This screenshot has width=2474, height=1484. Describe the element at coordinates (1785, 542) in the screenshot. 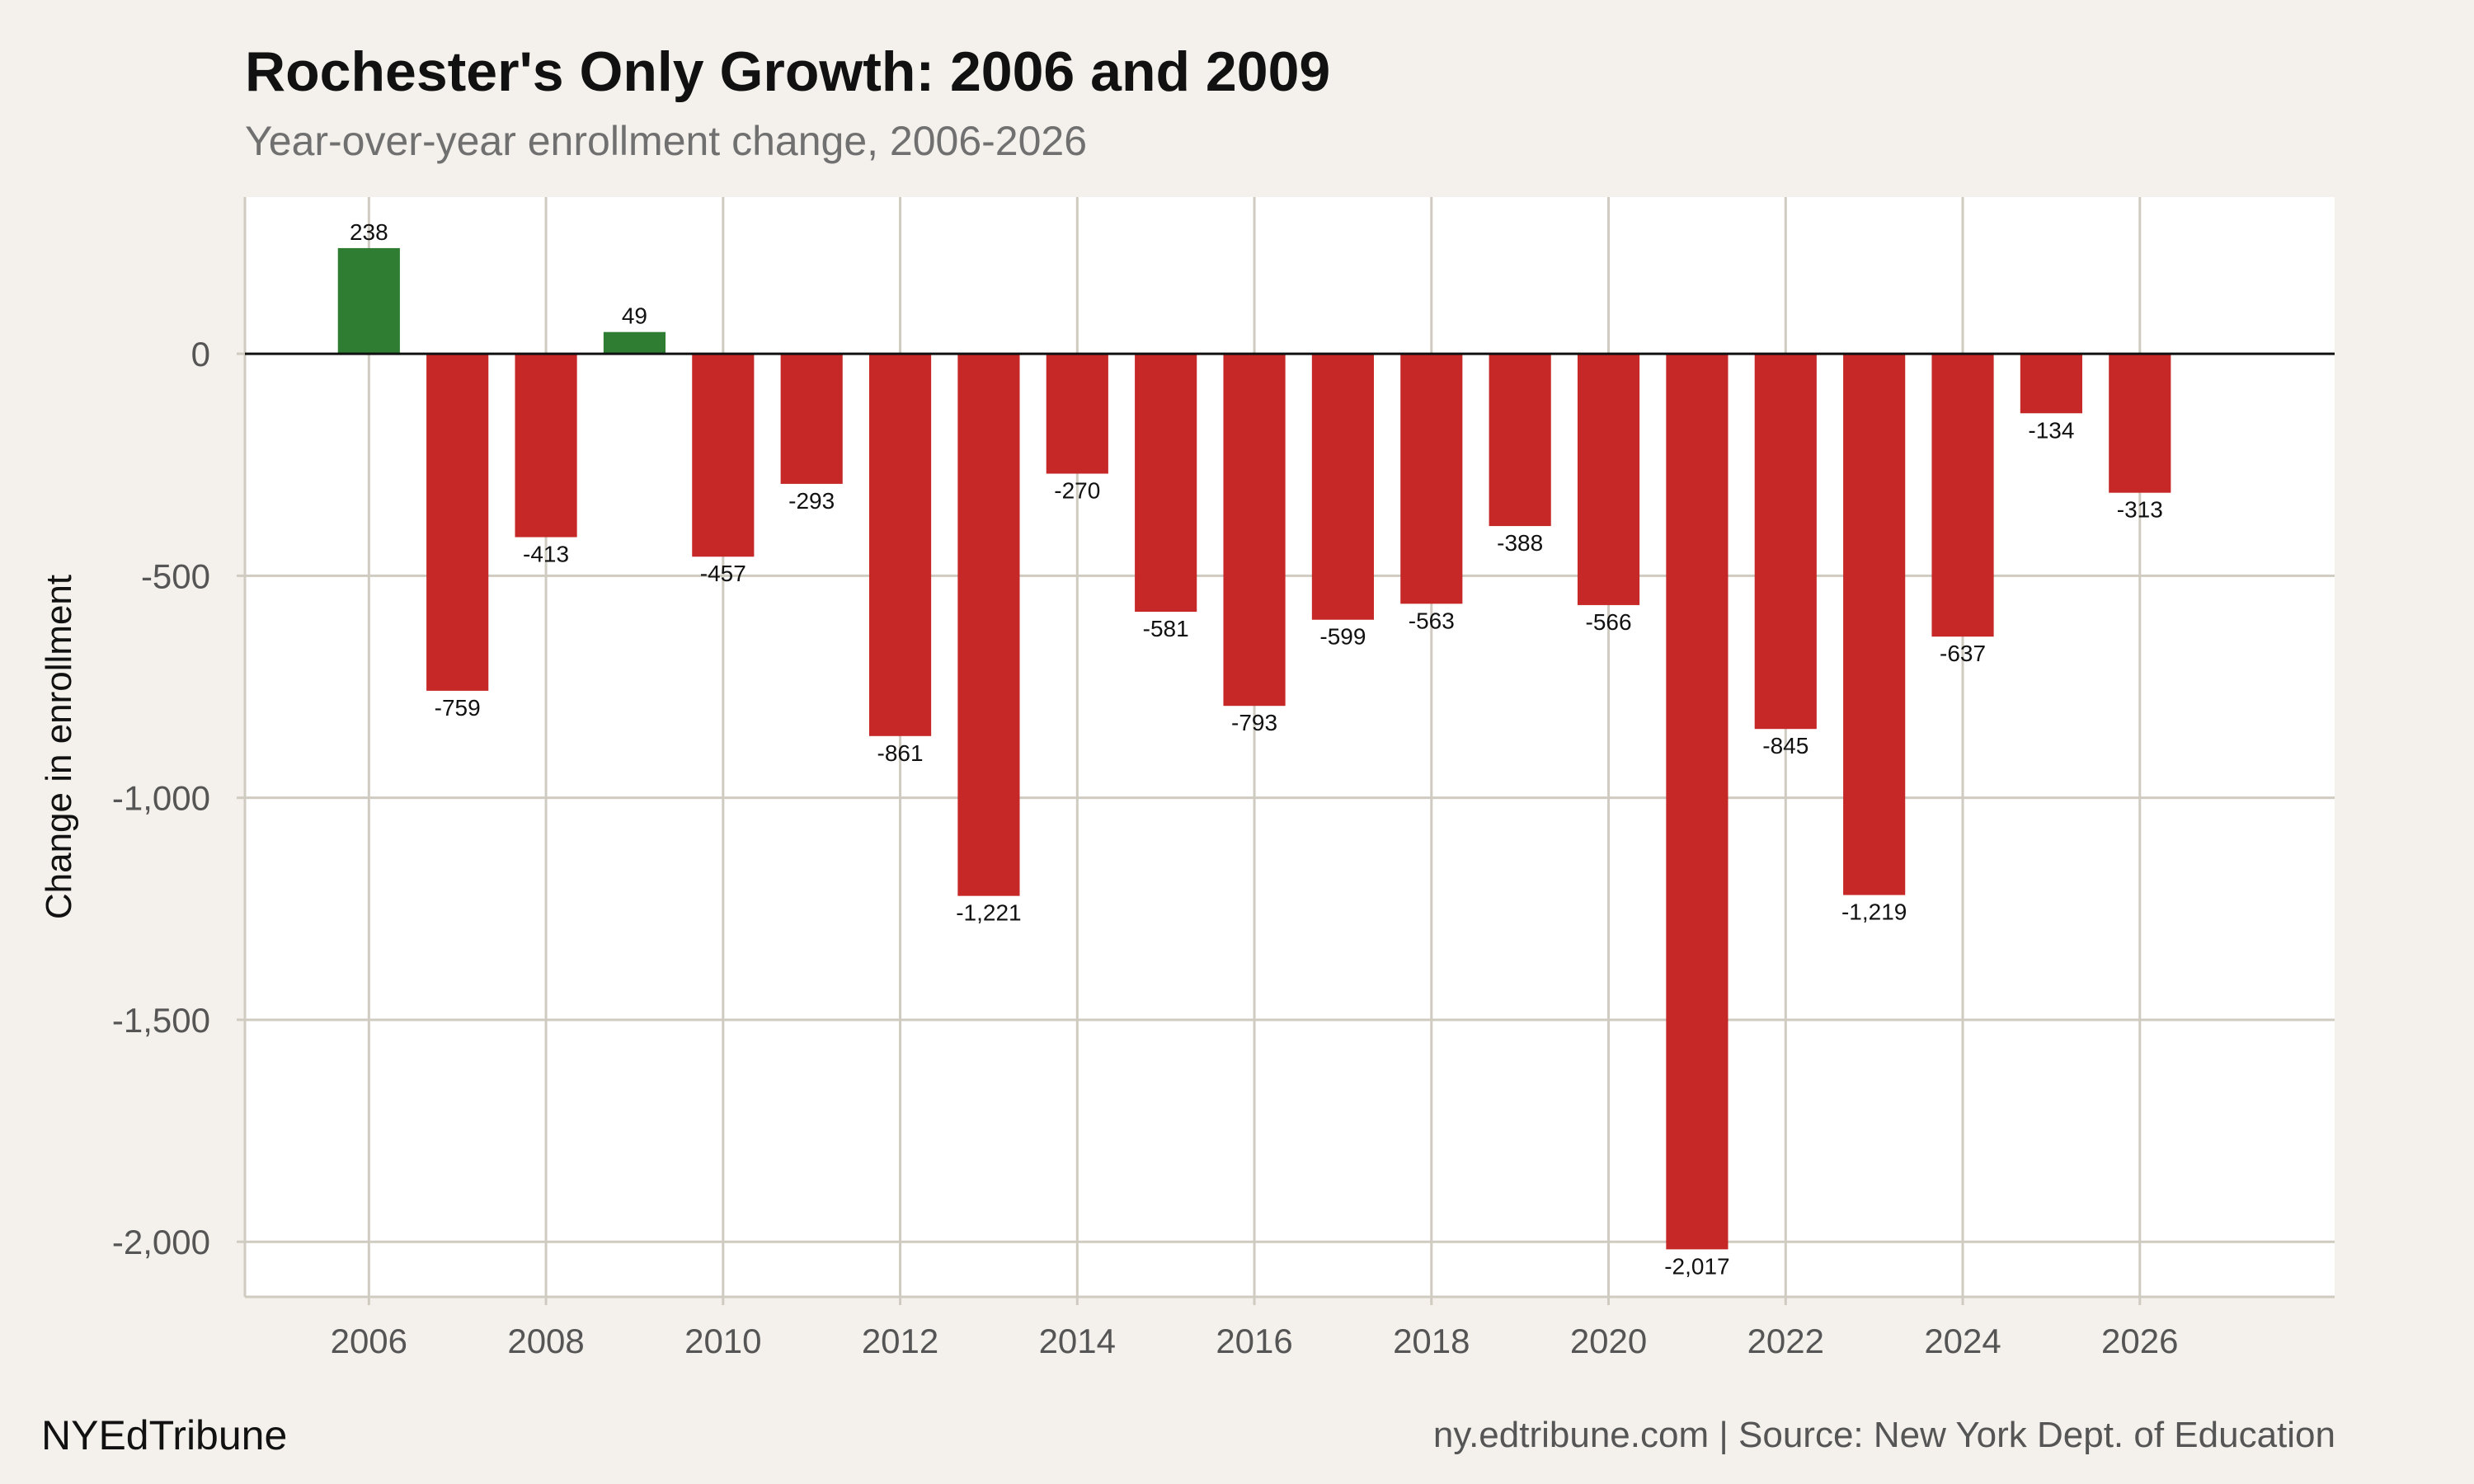

I see `bar-2022` at that location.